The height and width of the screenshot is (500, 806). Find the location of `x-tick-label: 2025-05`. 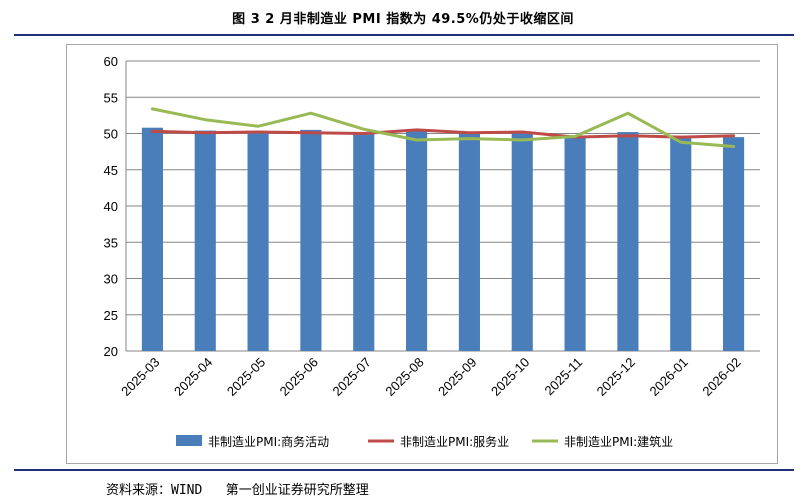

x-tick-label: 2025-05 is located at coordinates (246, 377).